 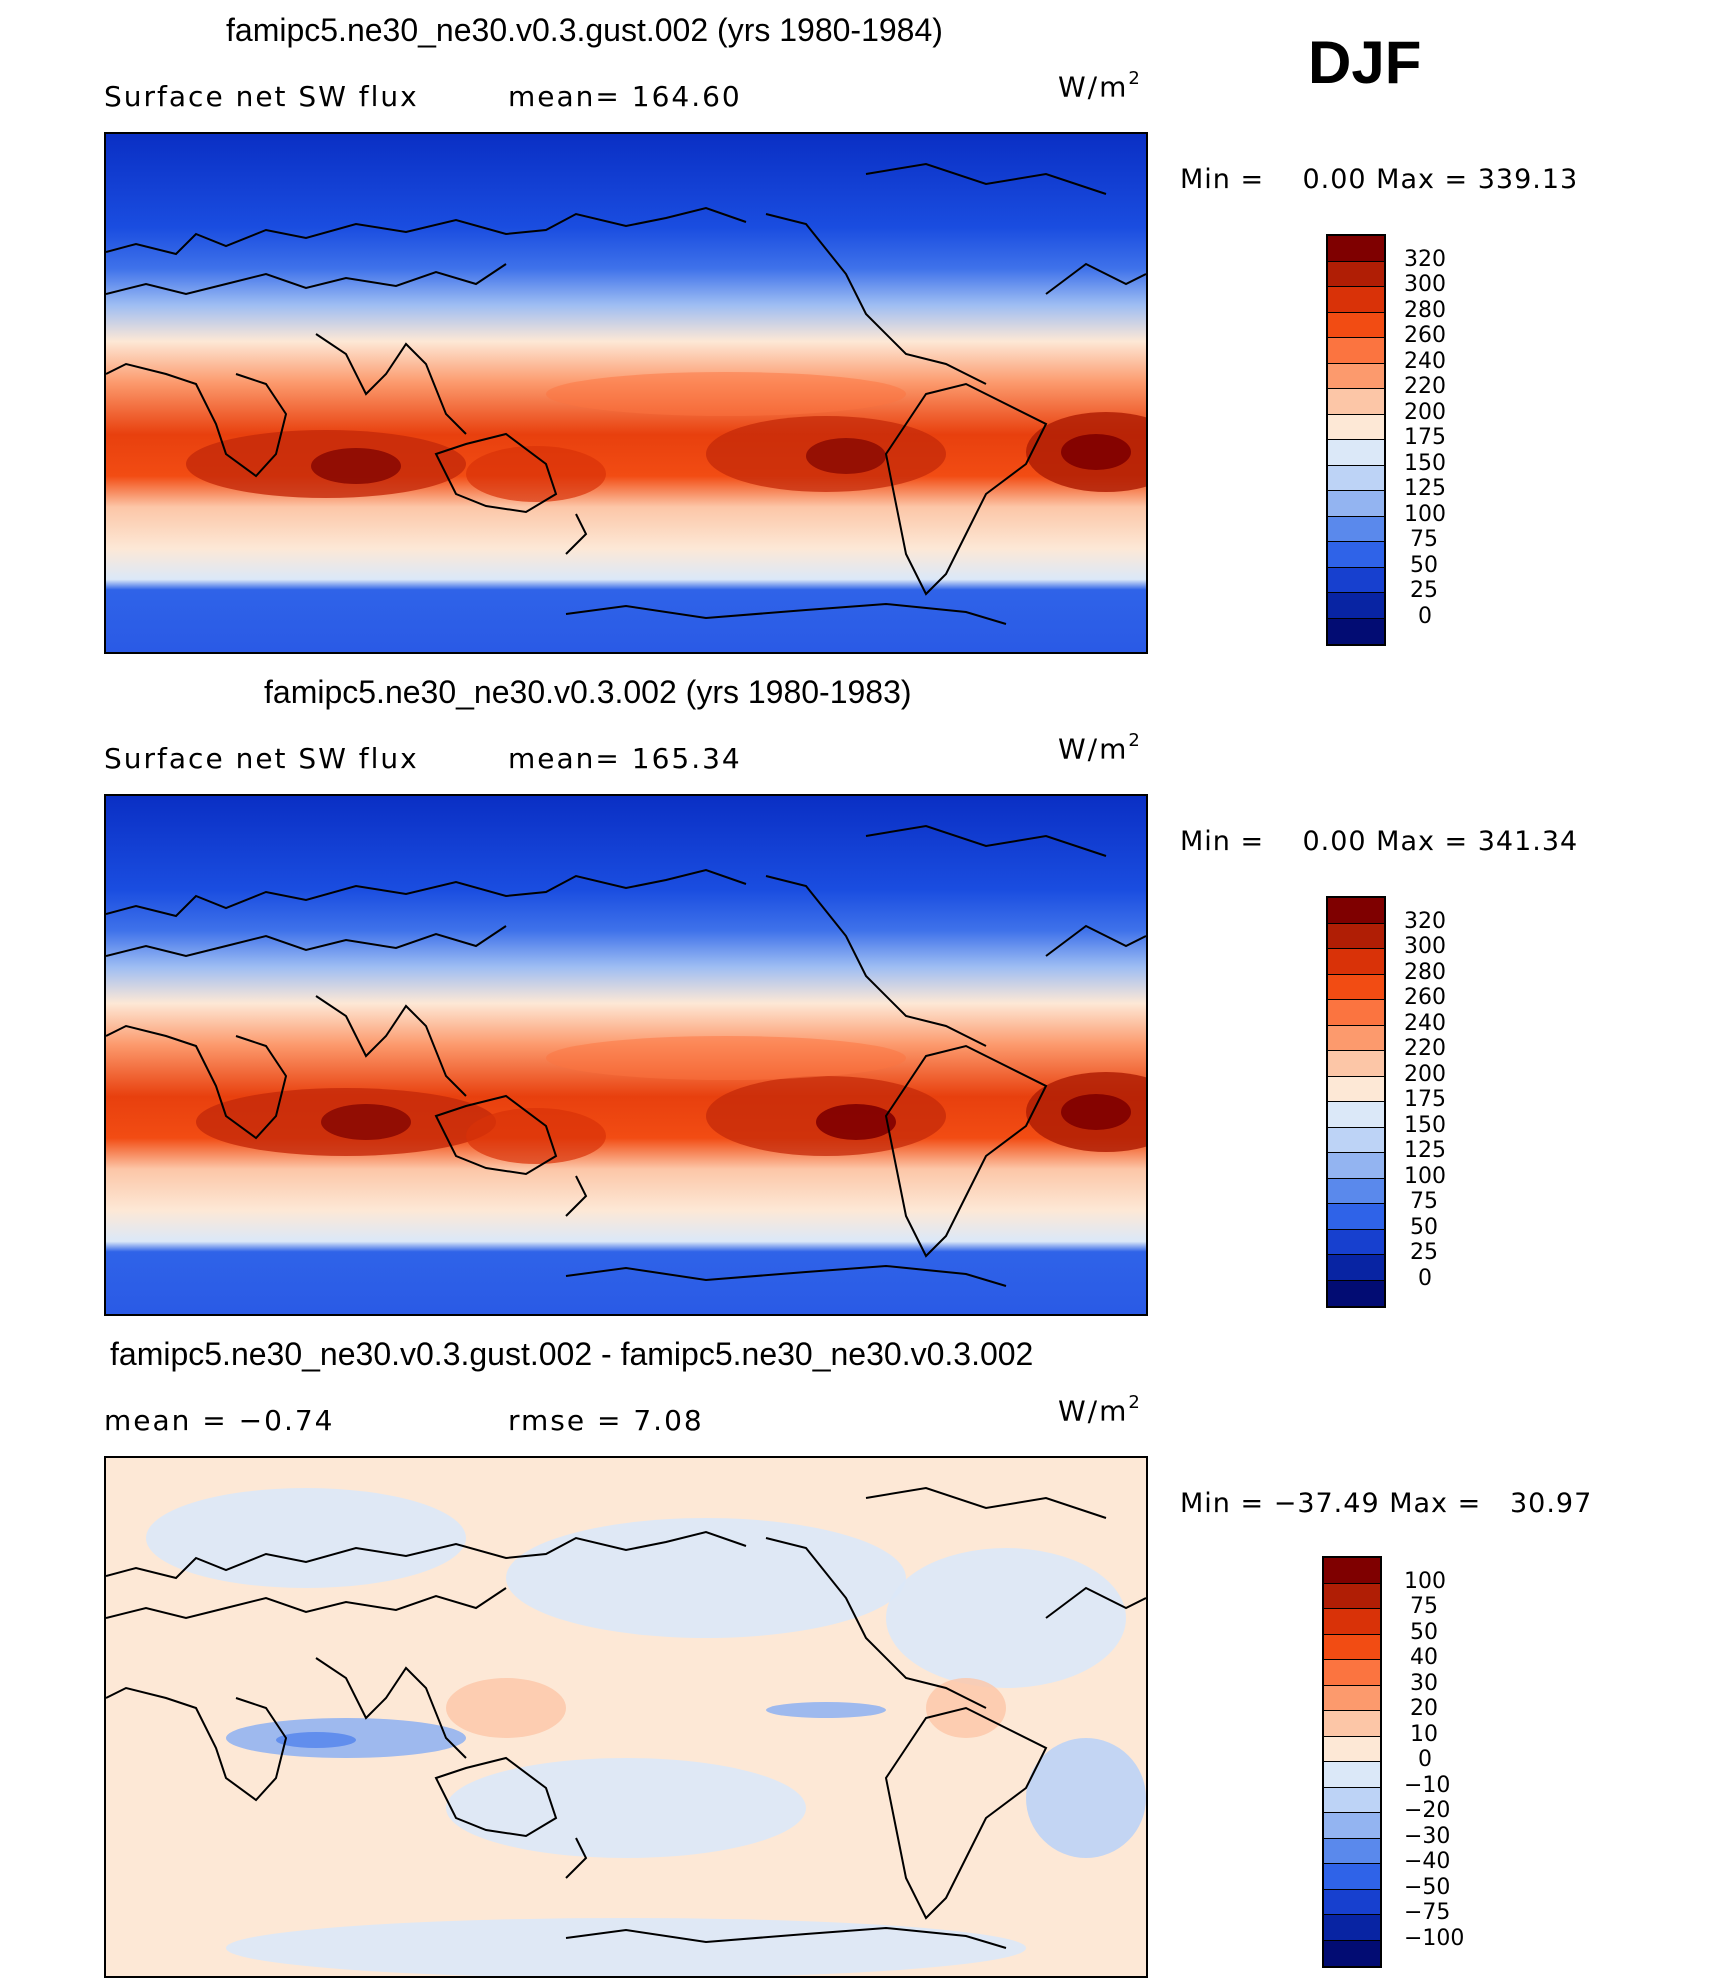 I want to click on colorbar-label: −20, so click(x=1427, y=1810).